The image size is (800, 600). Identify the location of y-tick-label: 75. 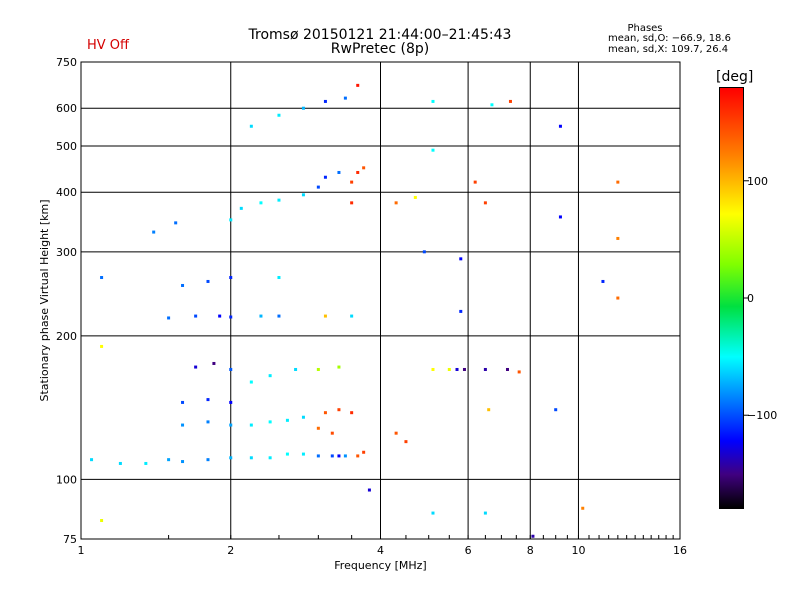
(70, 539).